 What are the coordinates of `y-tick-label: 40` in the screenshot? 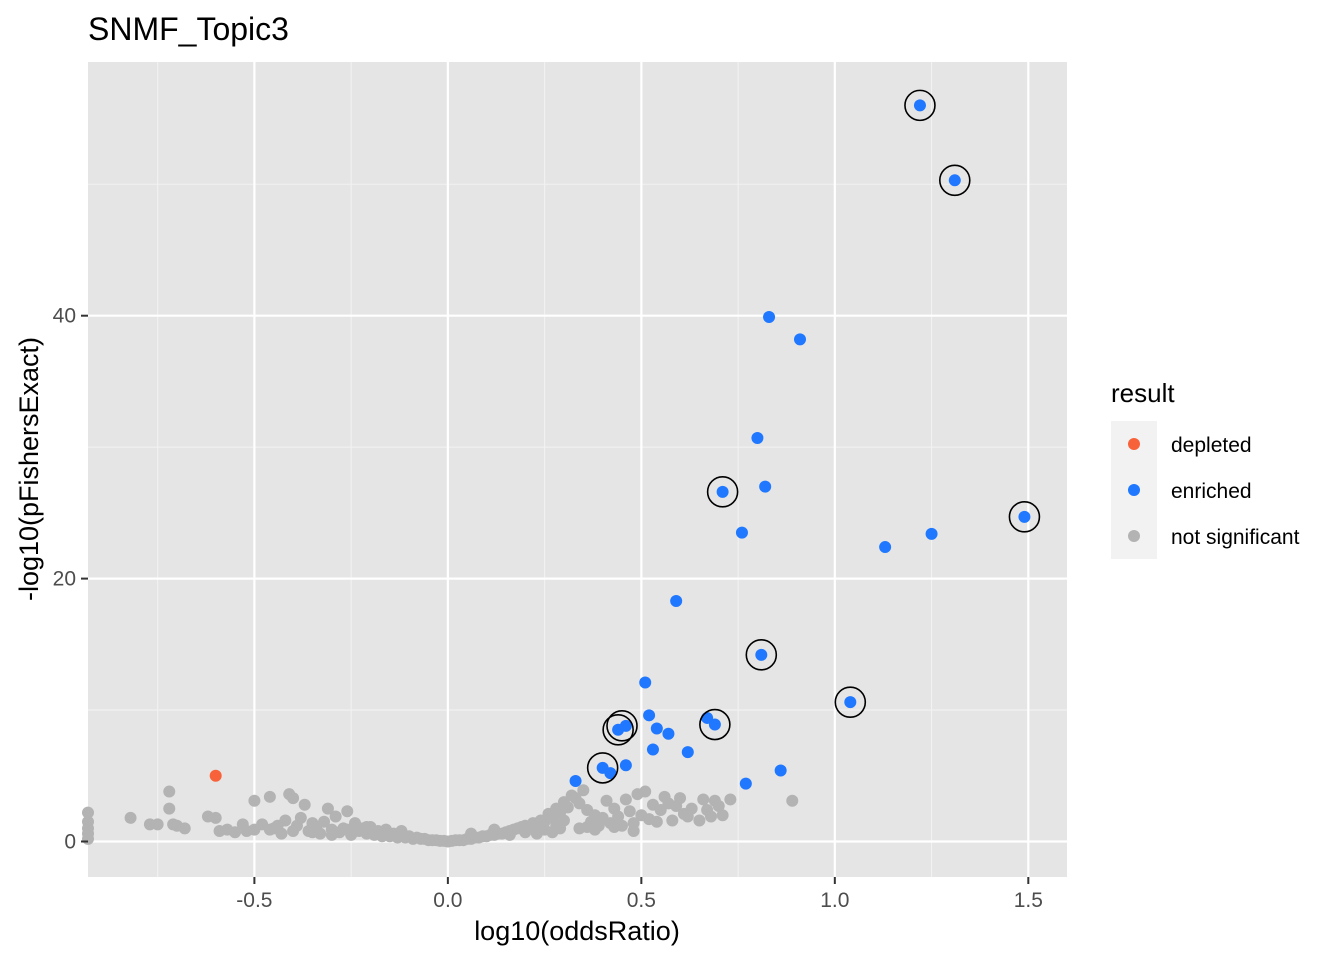 It's located at (64, 316).